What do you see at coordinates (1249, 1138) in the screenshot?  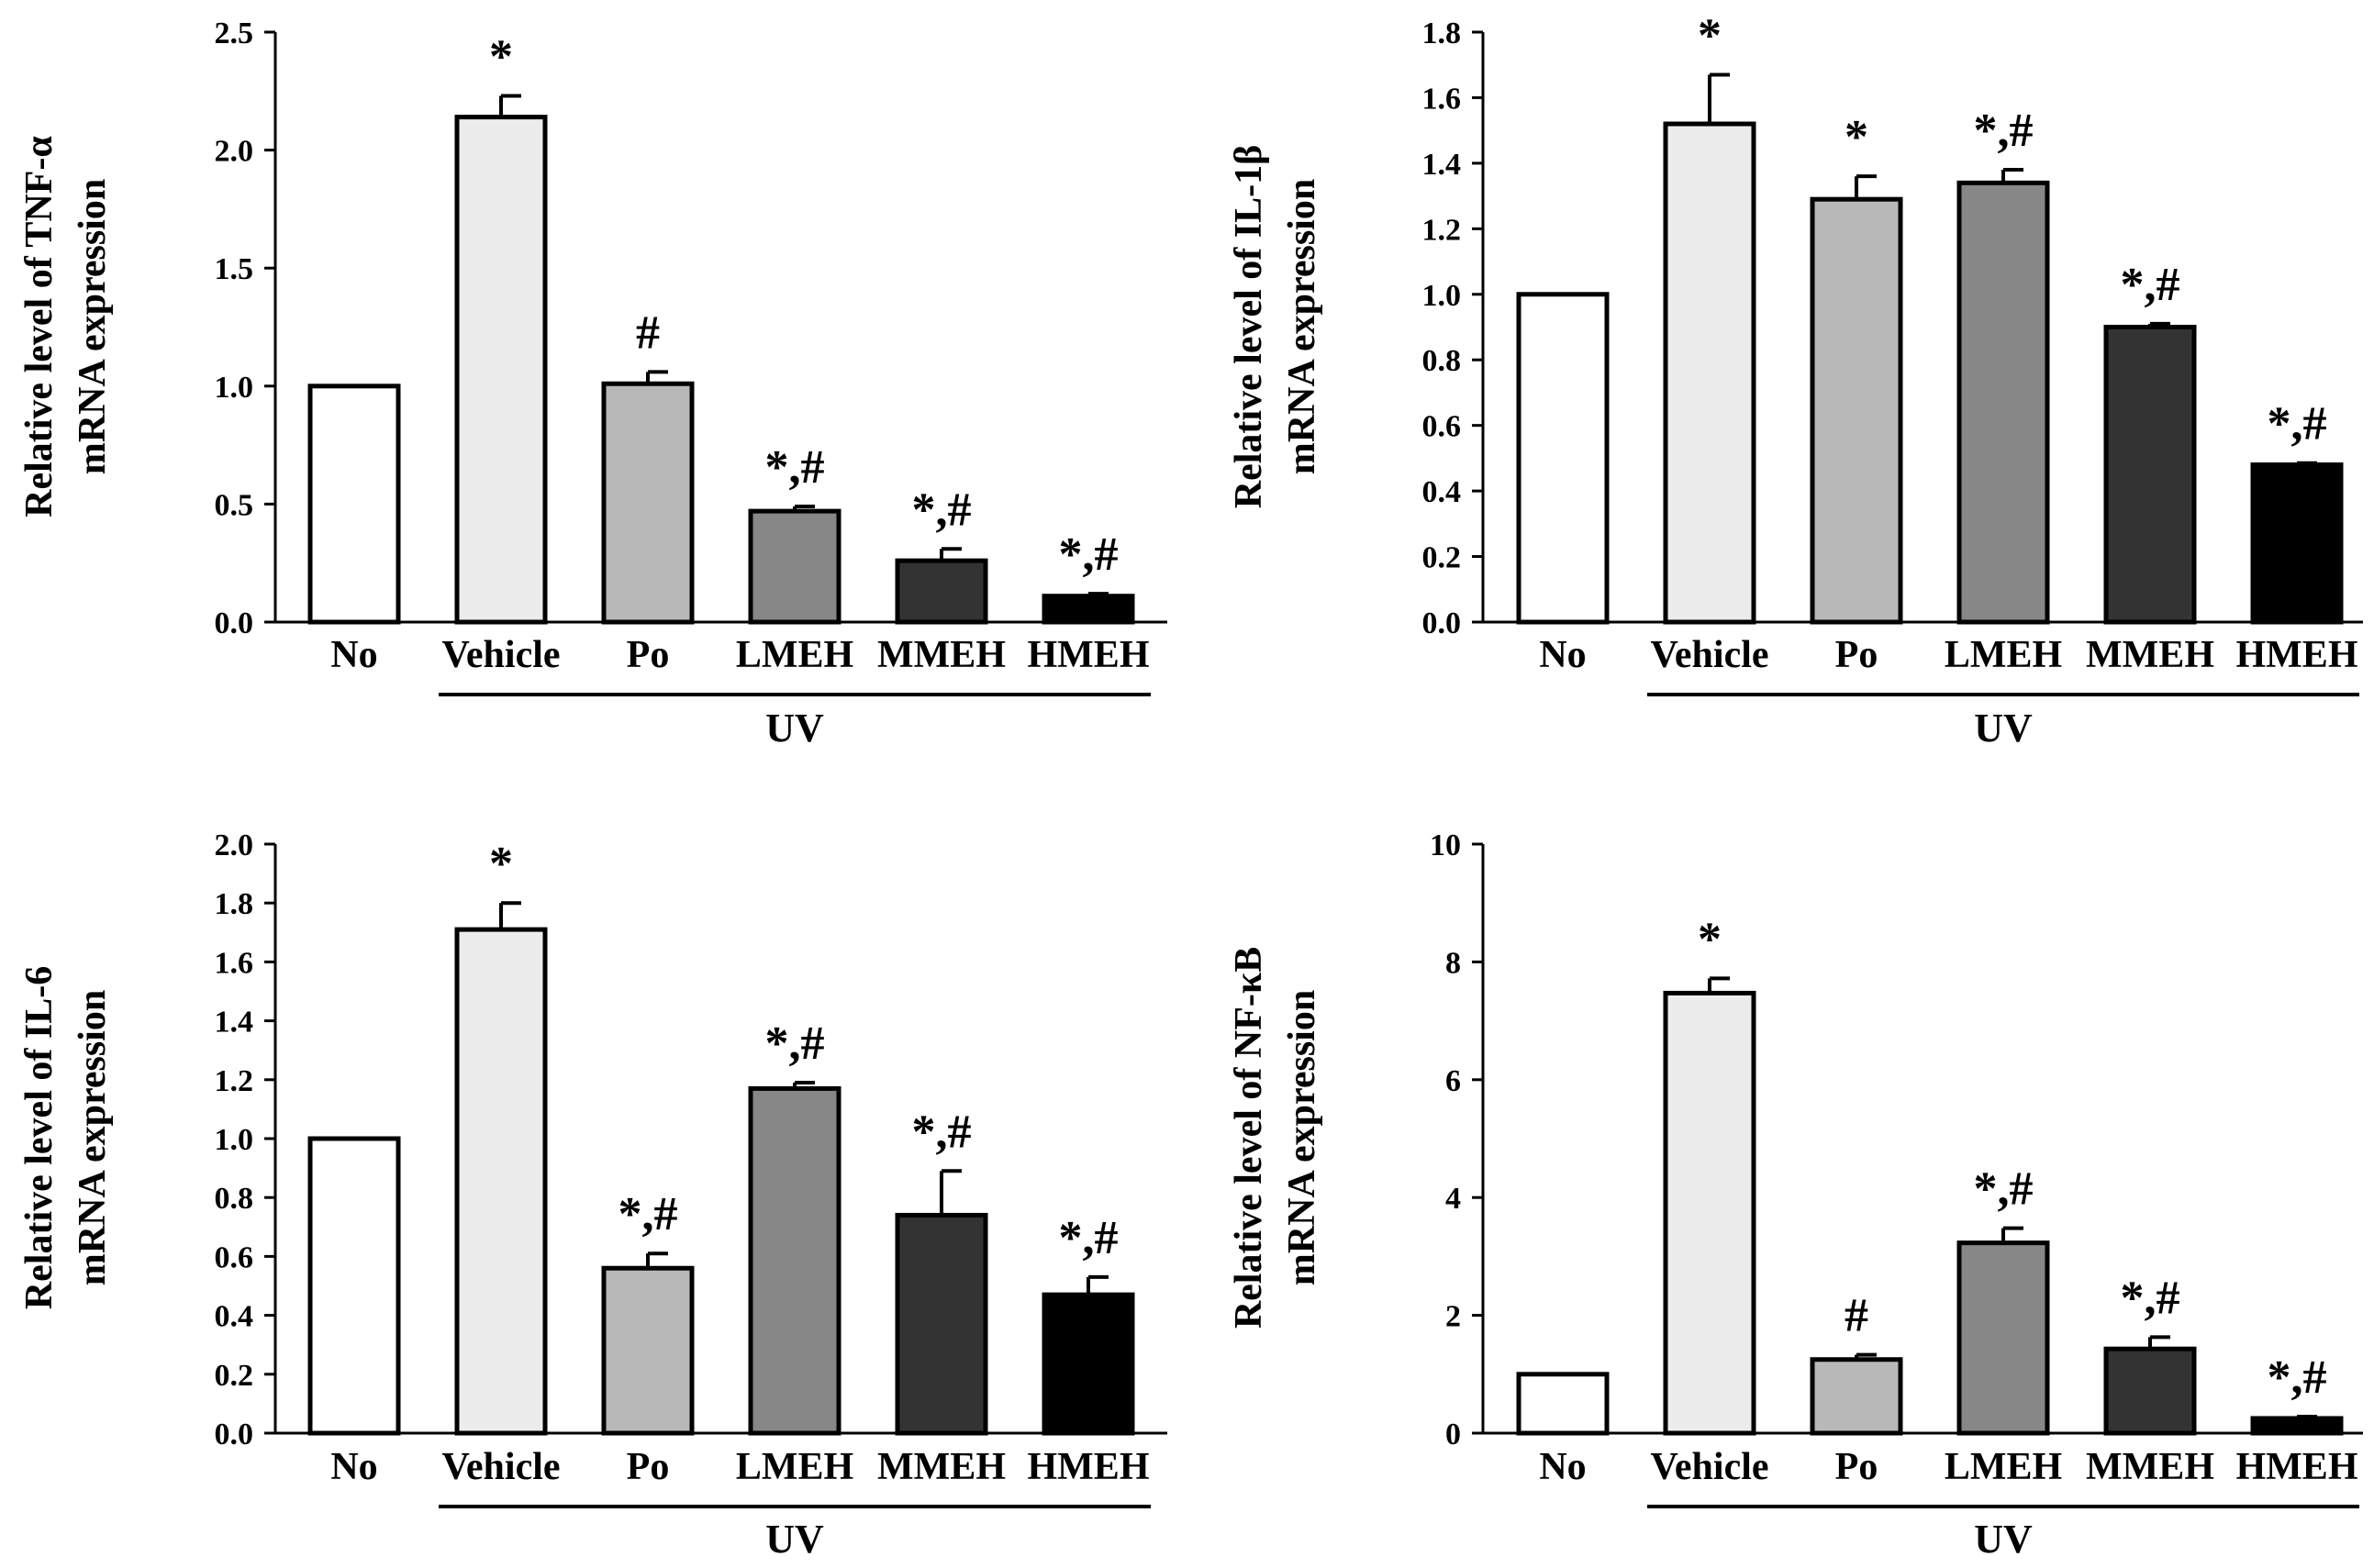 I see `y-axis-label-line: Relative level of NF-κB` at bounding box center [1249, 1138].